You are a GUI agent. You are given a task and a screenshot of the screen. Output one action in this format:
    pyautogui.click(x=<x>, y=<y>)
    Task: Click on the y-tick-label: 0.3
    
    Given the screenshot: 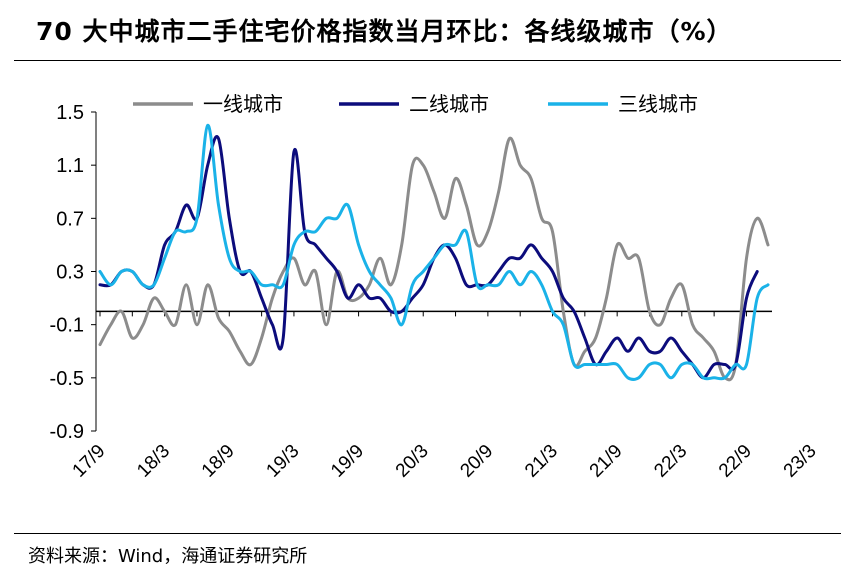 What is the action you would take?
    pyautogui.click(x=70, y=273)
    